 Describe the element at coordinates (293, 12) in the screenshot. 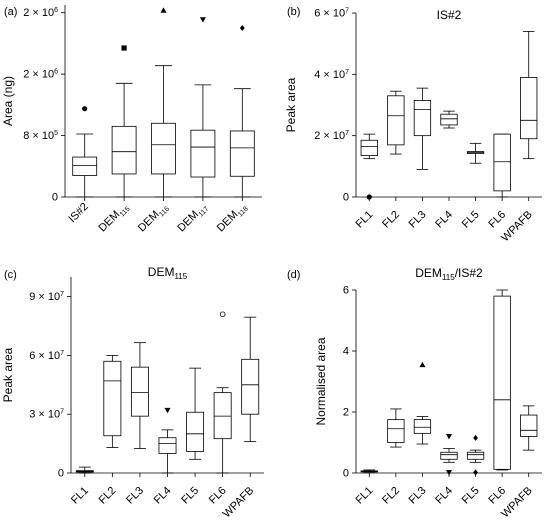

I see `panel-b-label: (b)` at that location.